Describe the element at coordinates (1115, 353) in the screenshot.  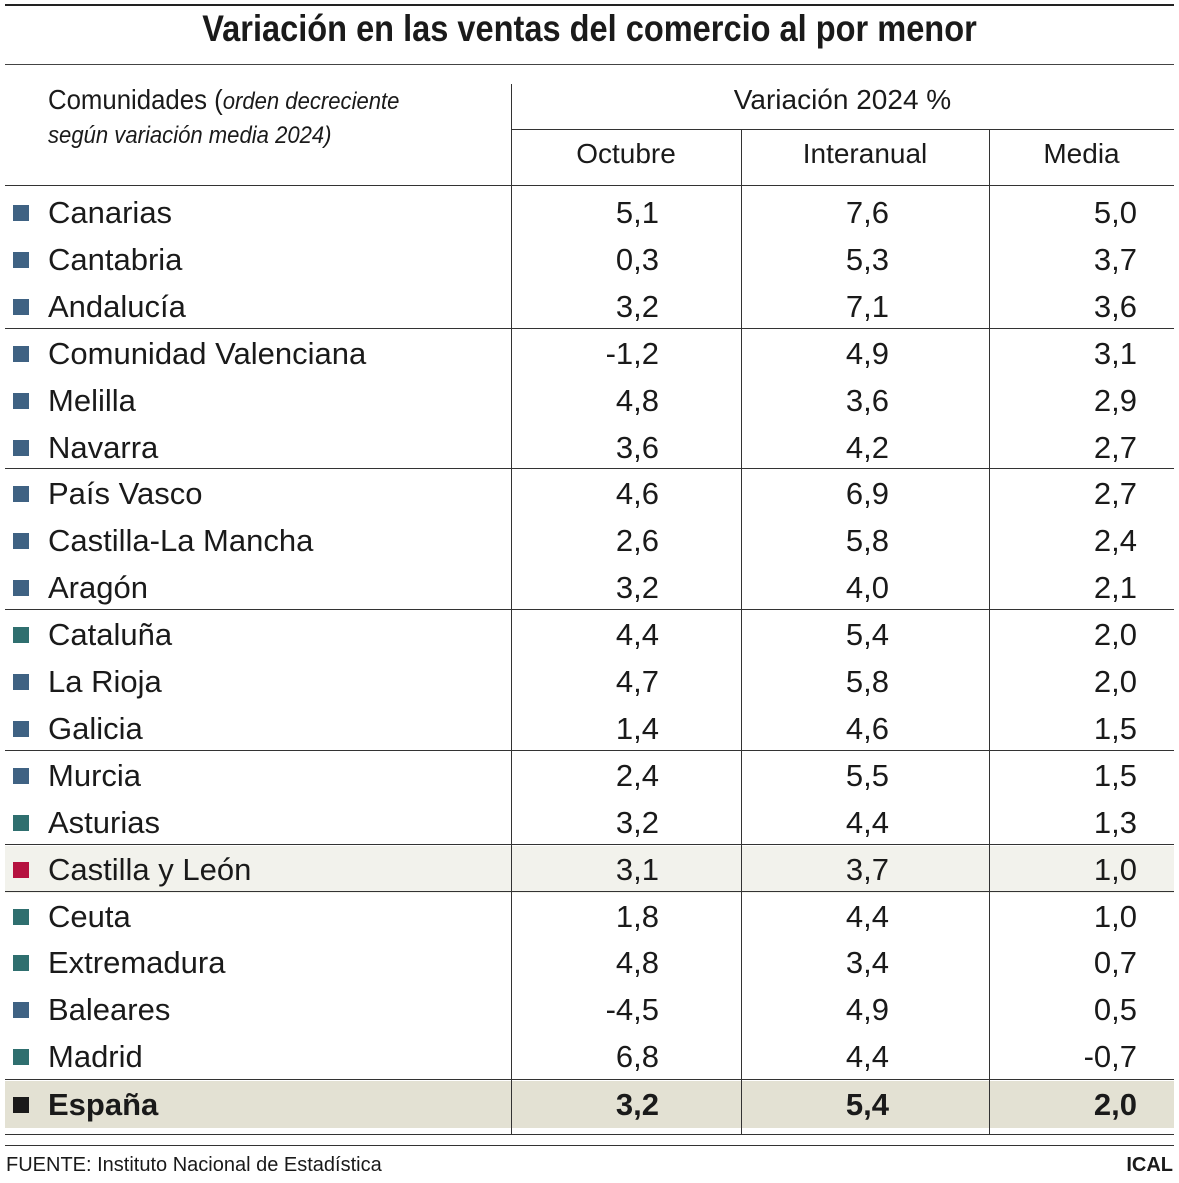
I see `cell-media: 3,1` at that location.